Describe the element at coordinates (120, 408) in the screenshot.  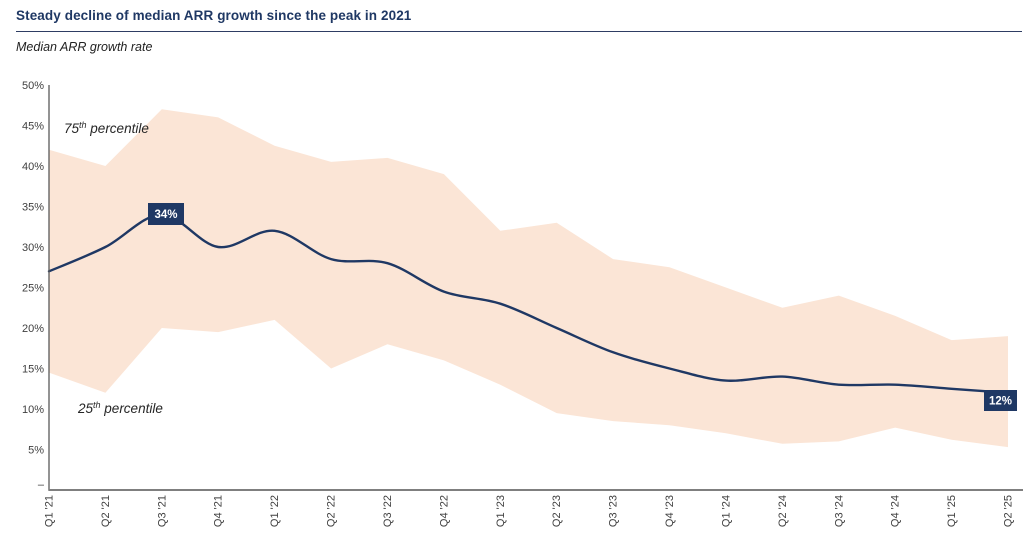
I see `annotation-25th-percentile: 25th percentile` at that location.